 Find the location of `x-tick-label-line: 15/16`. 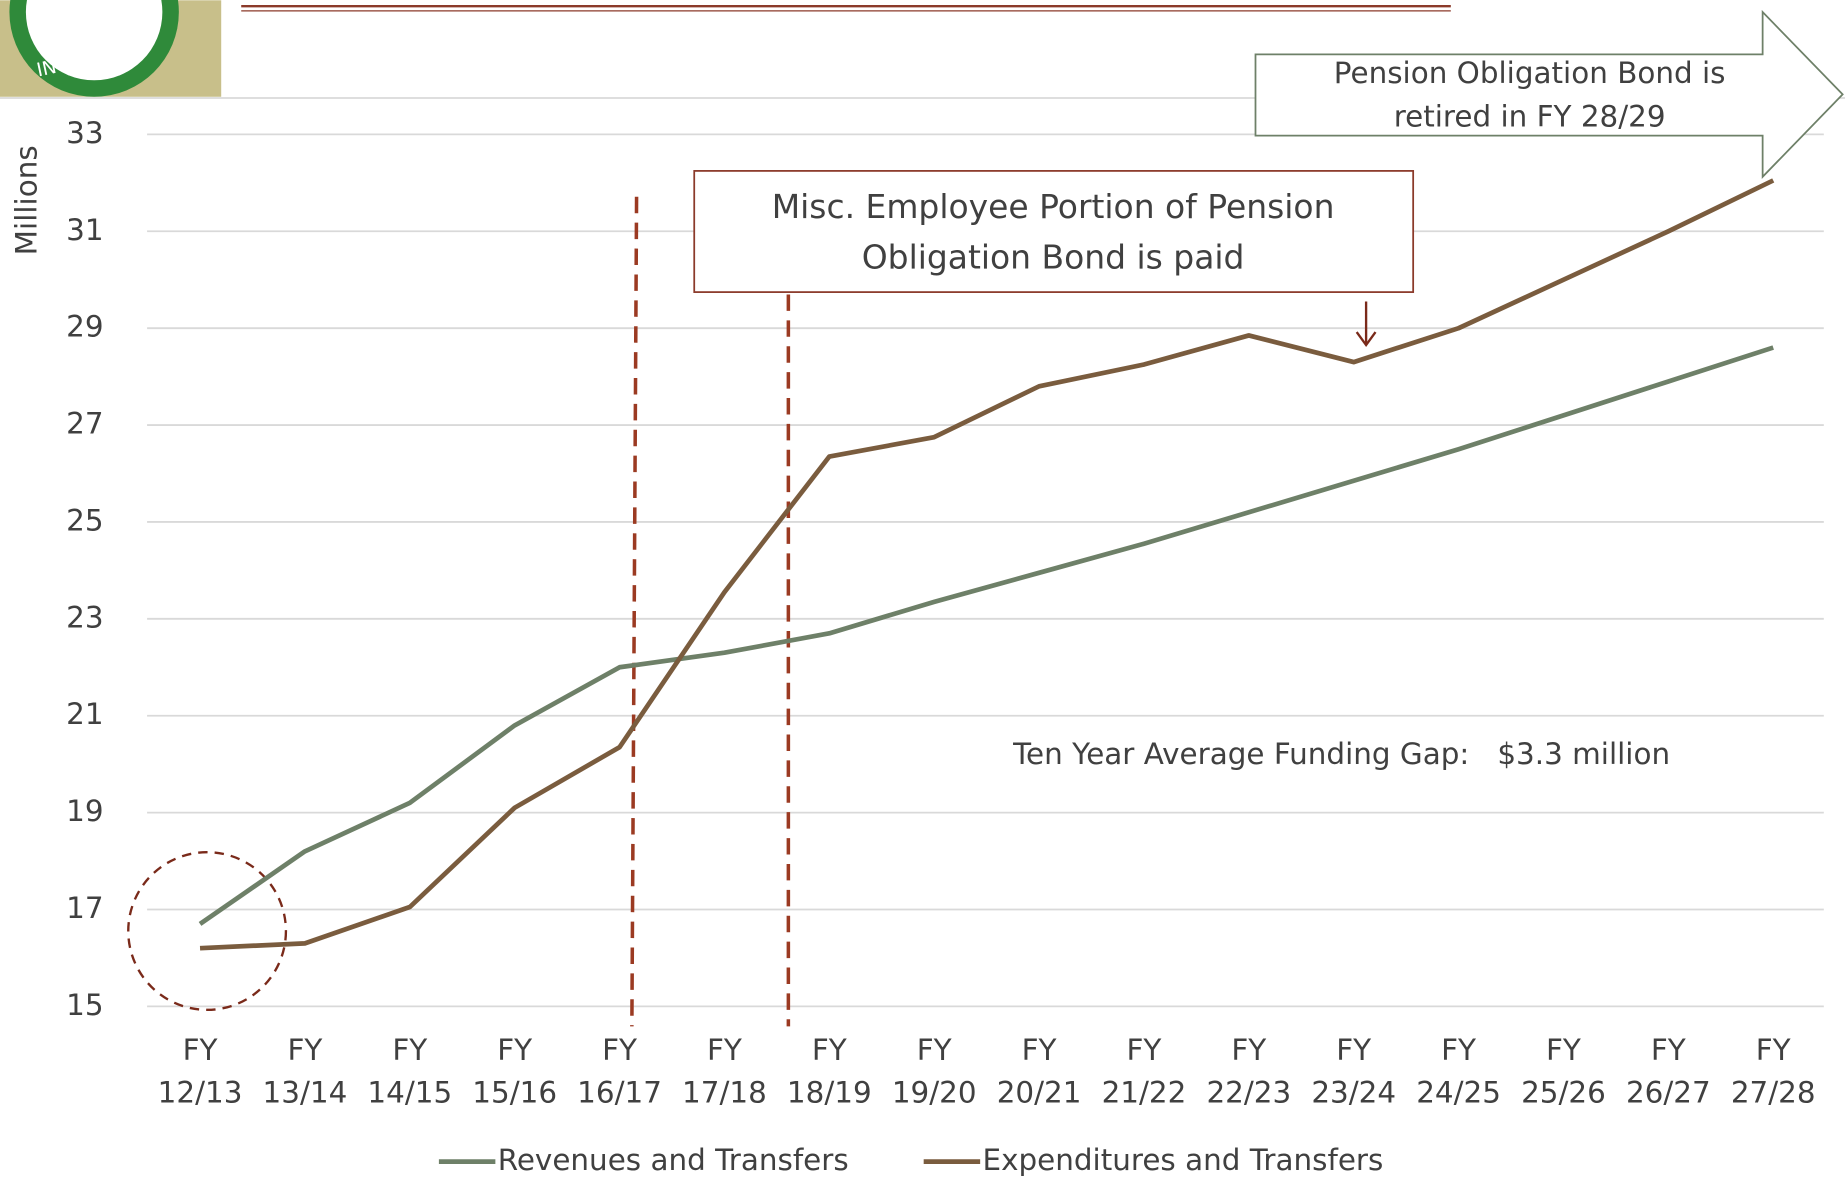

x-tick-label-line: 15/16 is located at coordinates (514, 1092).